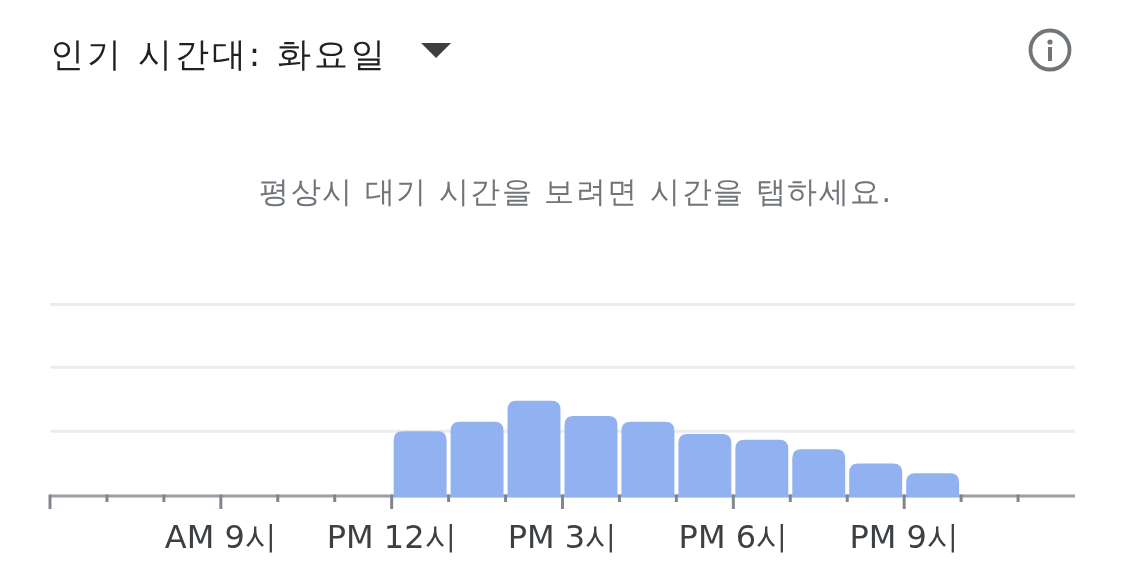 The width and height of the screenshot is (1125, 569). I want to click on x-tick-label: PM 3시, so click(562, 537).